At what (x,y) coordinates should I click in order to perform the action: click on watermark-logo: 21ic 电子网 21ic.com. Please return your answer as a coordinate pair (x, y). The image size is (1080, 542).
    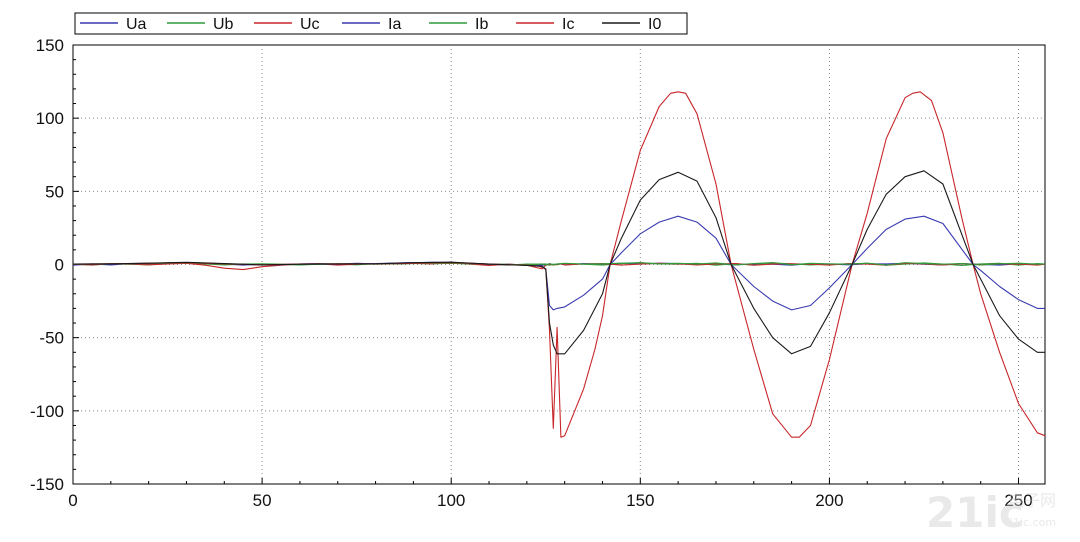
    Looking at the image, I should click on (991, 512).